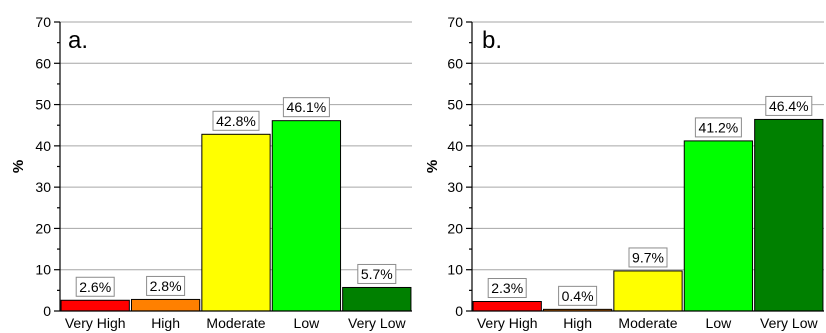 Image resolution: width=826 pixels, height=333 pixels. I want to click on data-label: 42.8%, so click(236, 121).